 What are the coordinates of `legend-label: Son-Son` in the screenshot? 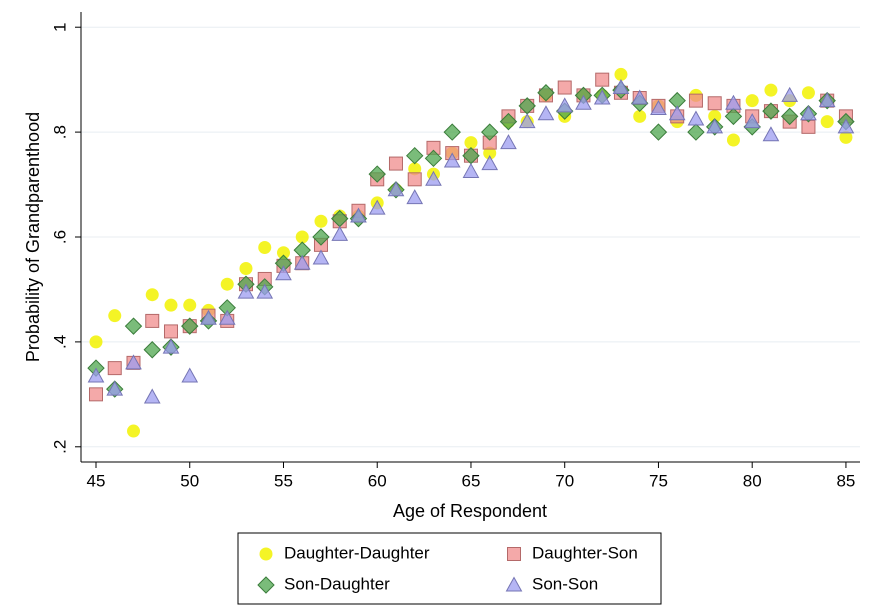 It's located at (565, 583).